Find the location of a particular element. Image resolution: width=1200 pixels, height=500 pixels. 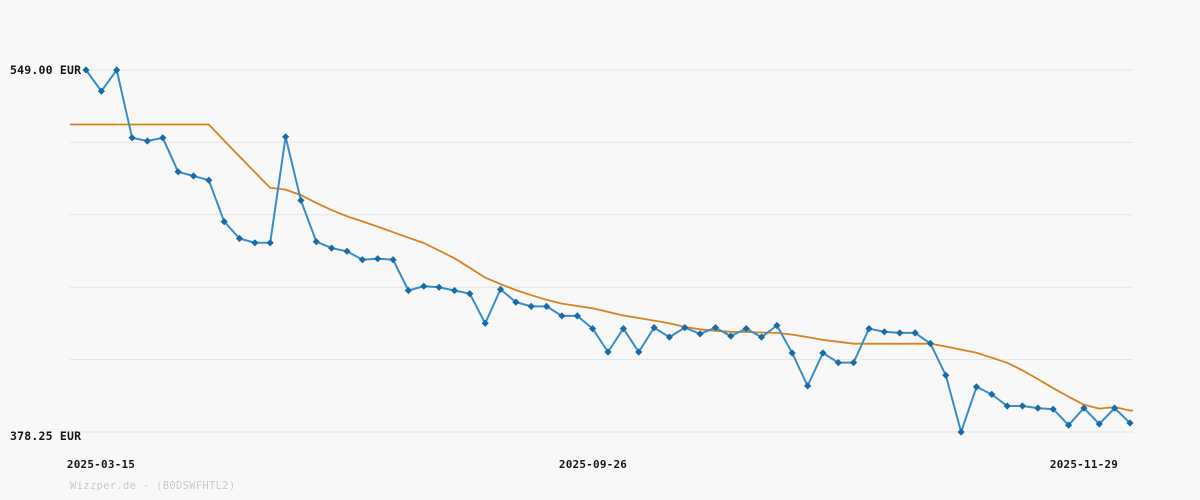

x-tick-label-mid: 2025-09-26 is located at coordinates (593, 464).